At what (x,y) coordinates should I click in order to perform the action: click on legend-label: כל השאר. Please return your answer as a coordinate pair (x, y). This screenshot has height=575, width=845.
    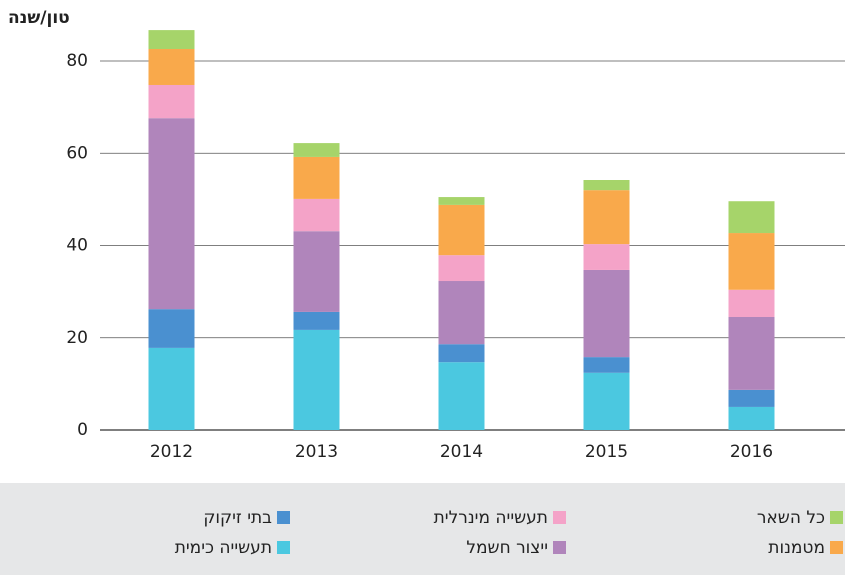
    Looking at the image, I should click on (791, 518).